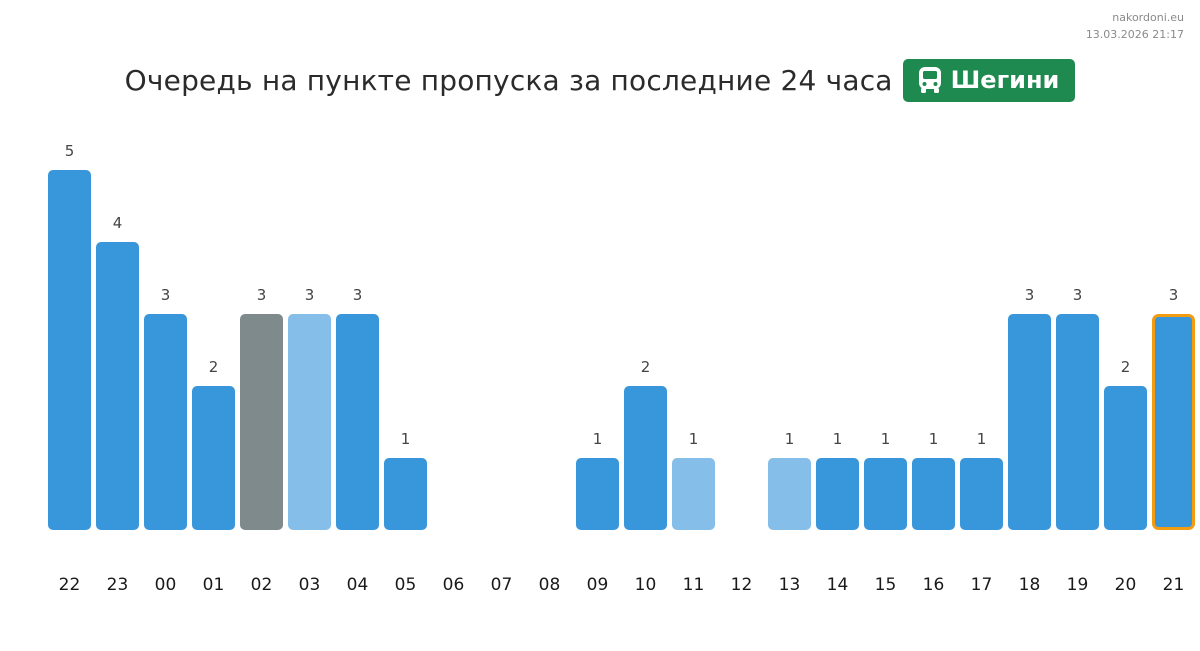 This screenshot has height=651, width=1200. Describe the element at coordinates (1078, 585) in the screenshot. I see `x-tick-19: 19` at that location.